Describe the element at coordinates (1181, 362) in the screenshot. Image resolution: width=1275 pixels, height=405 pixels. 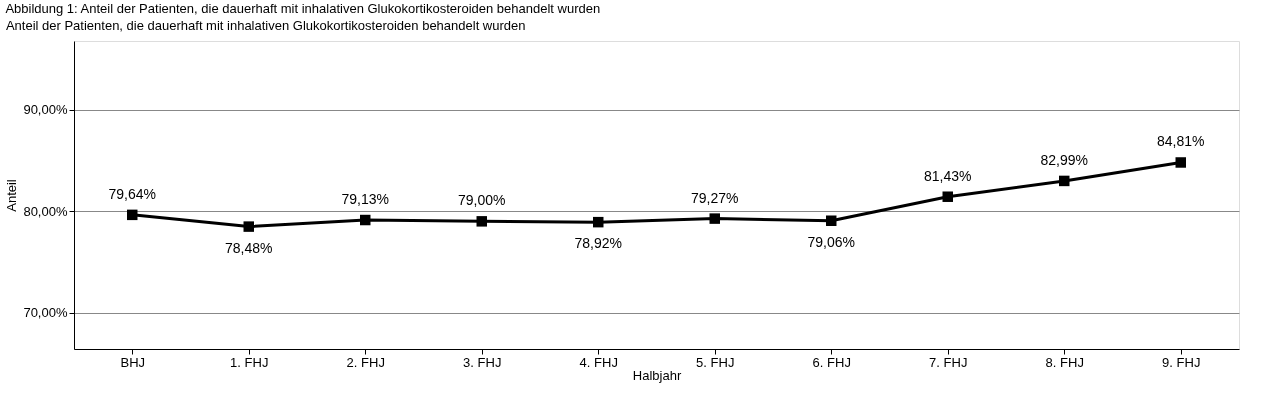
I see `x-tick-label: 9. FHJ` at that location.